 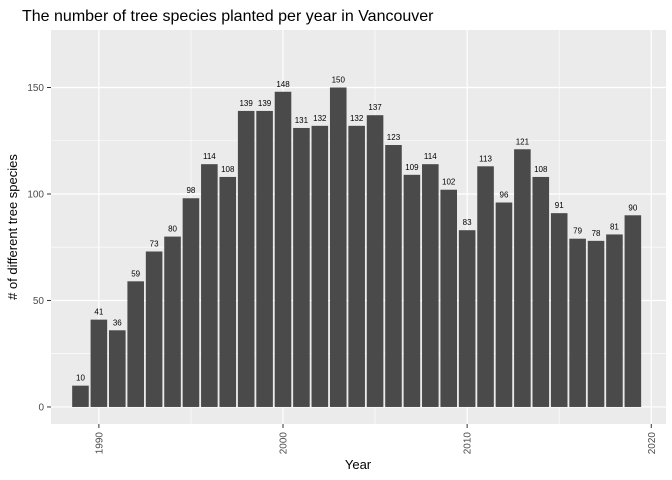 I want to click on bar-value-label: 80, so click(x=172, y=229).